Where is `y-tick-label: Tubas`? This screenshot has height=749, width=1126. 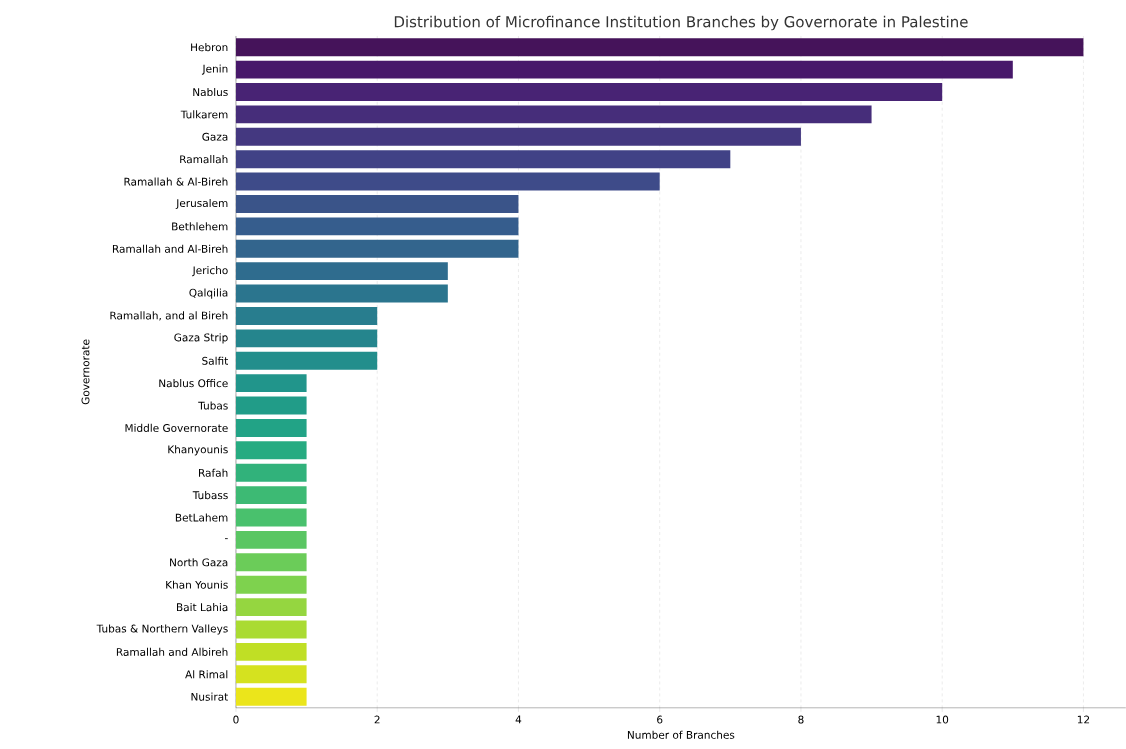
y-tick-label: Tubas is located at coordinates (213, 405).